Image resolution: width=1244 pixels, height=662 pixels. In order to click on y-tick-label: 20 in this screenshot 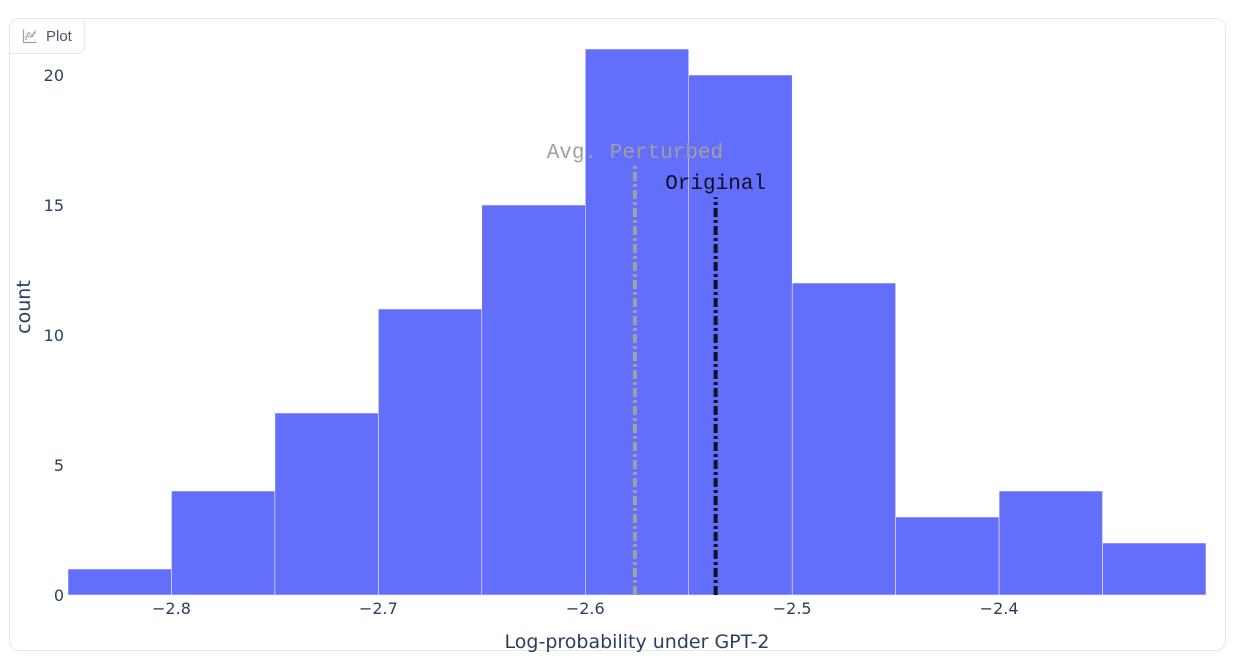, I will do `click(54, 75)`.